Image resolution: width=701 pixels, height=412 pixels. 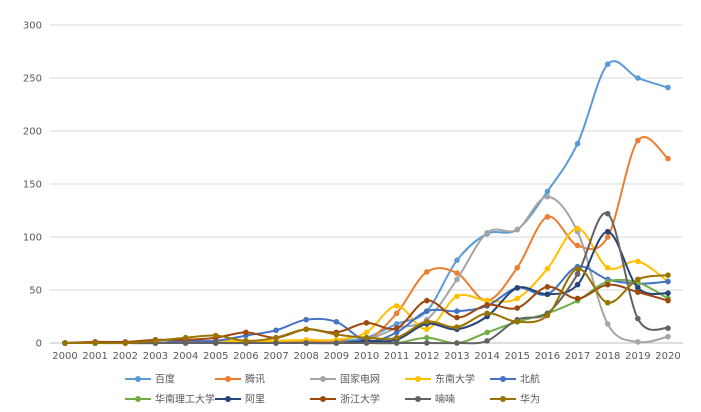 What do you see at coordinates (515, 399) in the screenshot?
I see `legend-item: 华为` at bounding box center [515, 399].